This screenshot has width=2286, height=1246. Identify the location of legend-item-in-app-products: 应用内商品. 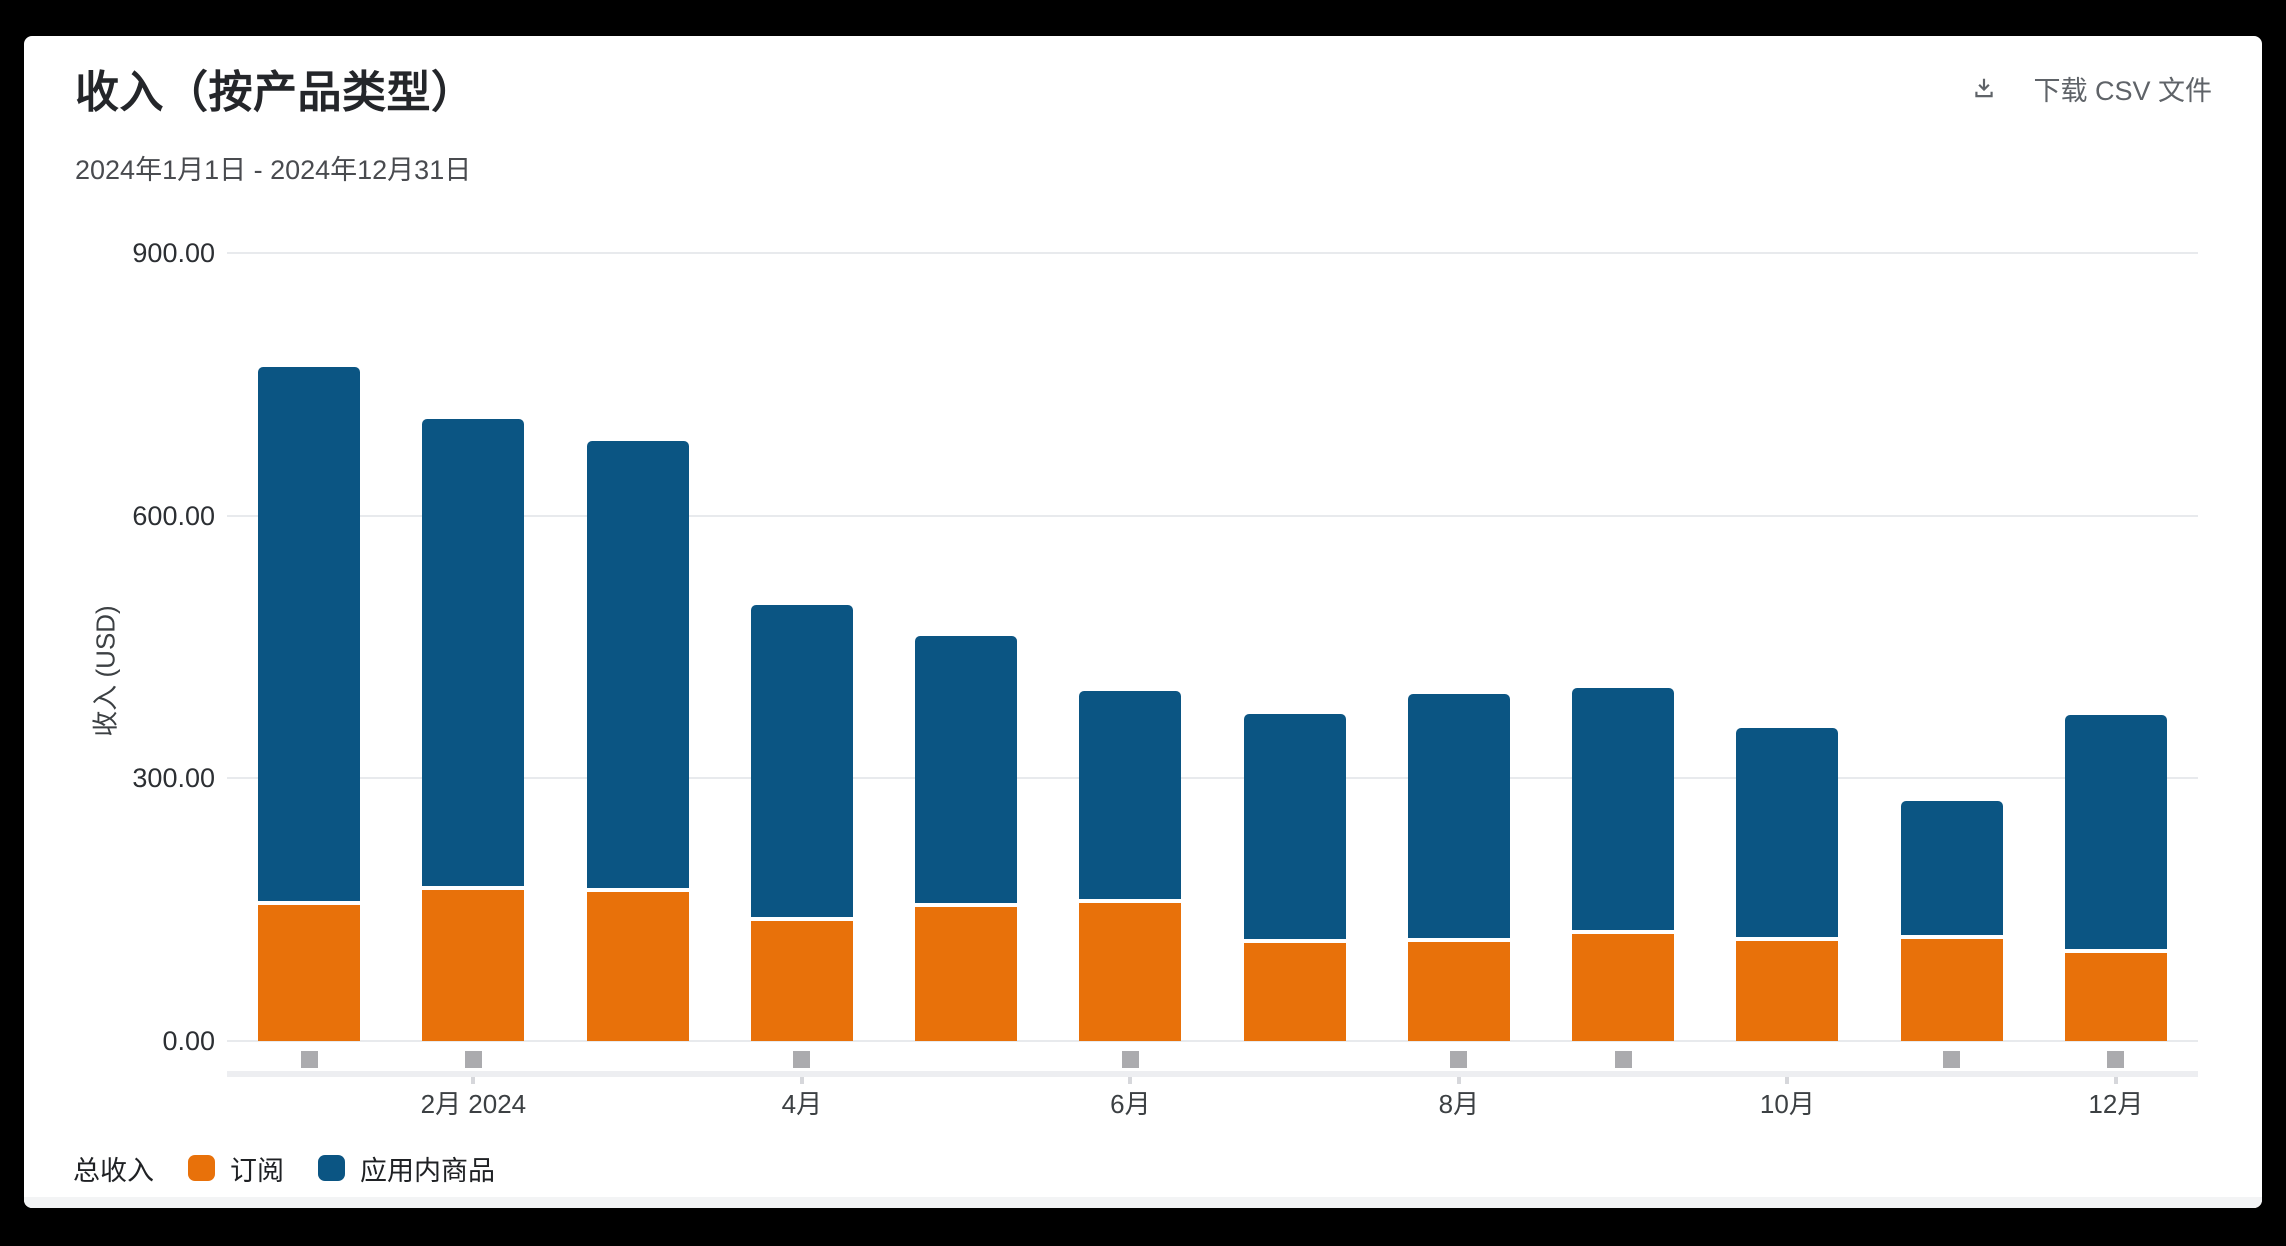
(406, 1168).